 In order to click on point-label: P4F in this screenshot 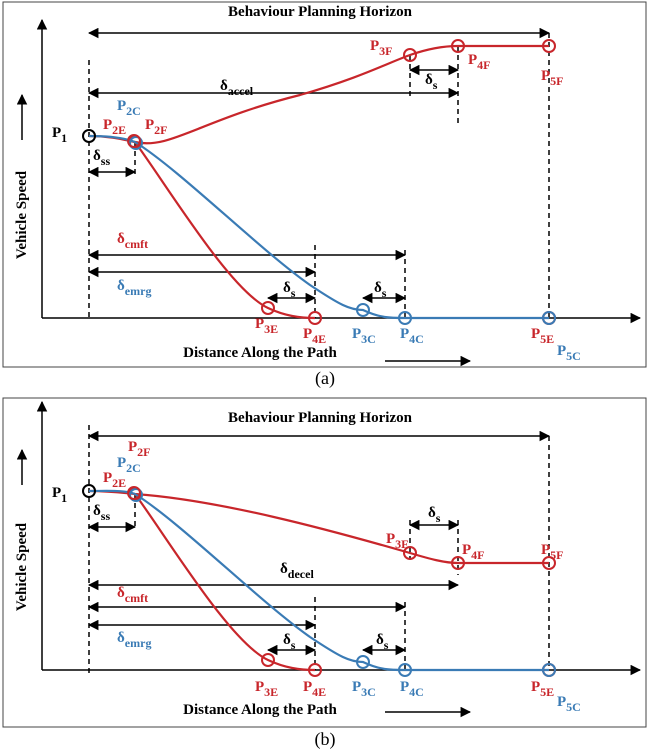, I will do `click(479, 62)`.